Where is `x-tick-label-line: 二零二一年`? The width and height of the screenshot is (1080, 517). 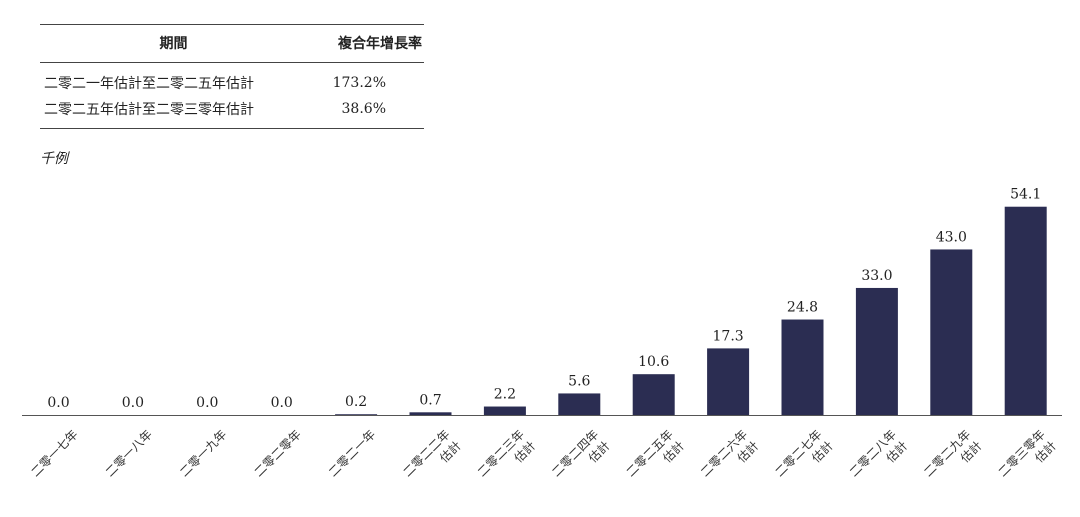 x-tick-label-line: 二零二一年 is located at coordinates (352, 453).